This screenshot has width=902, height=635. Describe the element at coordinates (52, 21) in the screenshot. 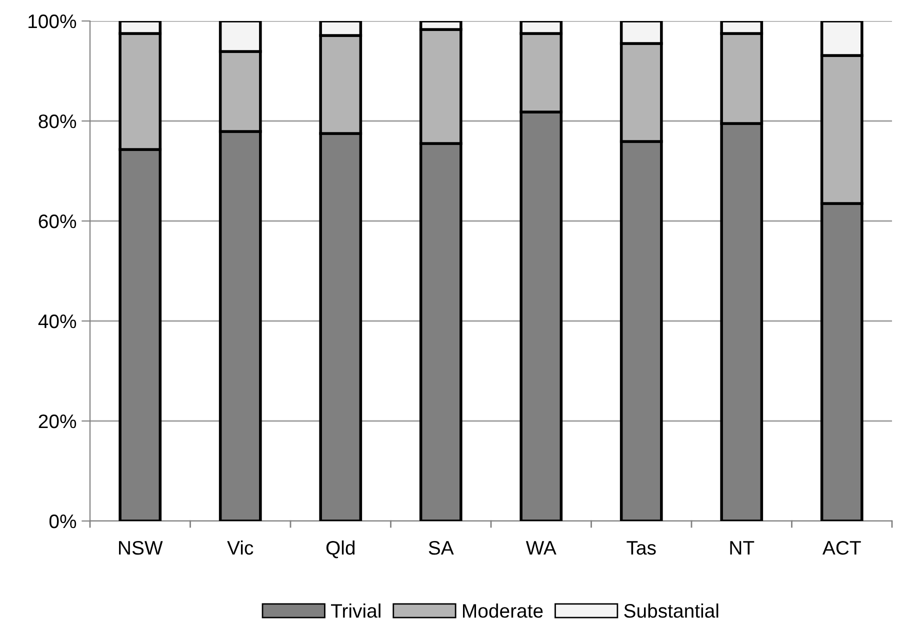

I see `y-tick-label: 100%` at that location.